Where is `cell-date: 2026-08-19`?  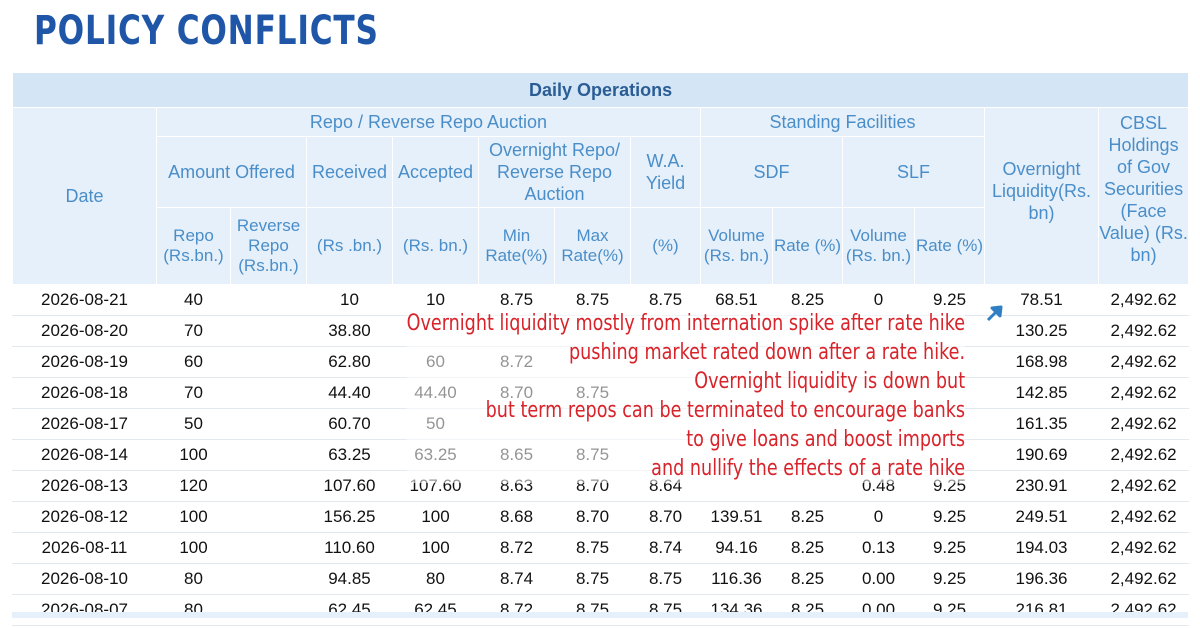
cell-date: 2026-08-19 is located at coordinates (84, 362).